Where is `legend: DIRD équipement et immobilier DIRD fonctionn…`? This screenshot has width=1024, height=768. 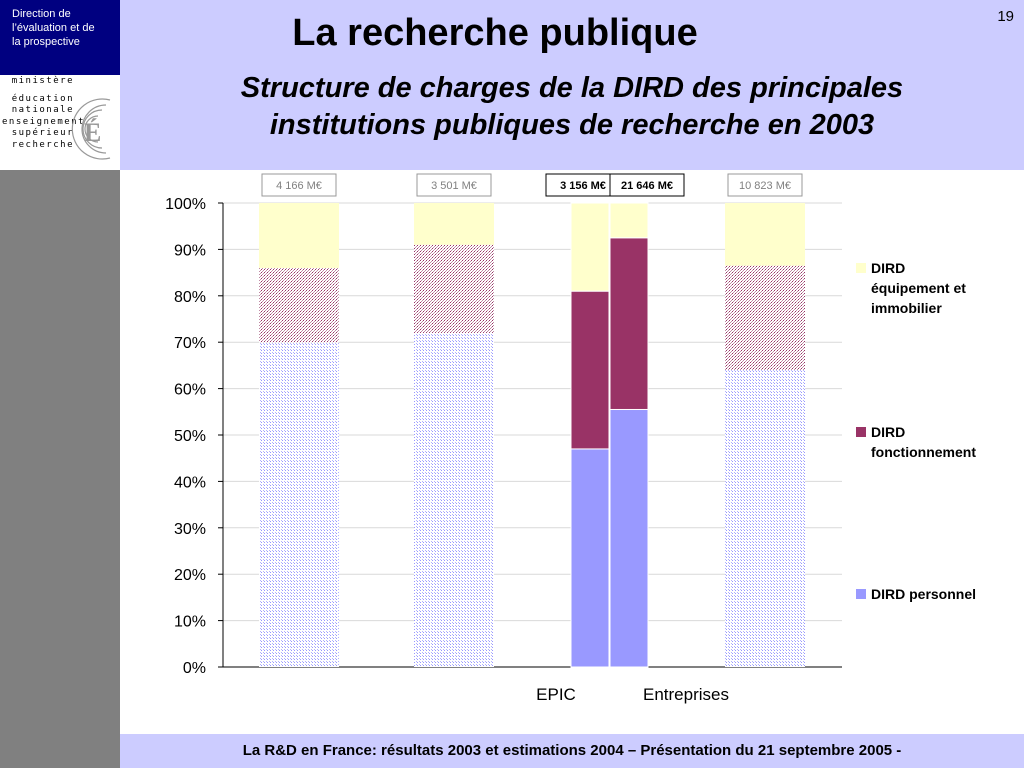 legend: DIRD équipement et immobilier DIRD fonctionn… is located at coordinates (916, 431).